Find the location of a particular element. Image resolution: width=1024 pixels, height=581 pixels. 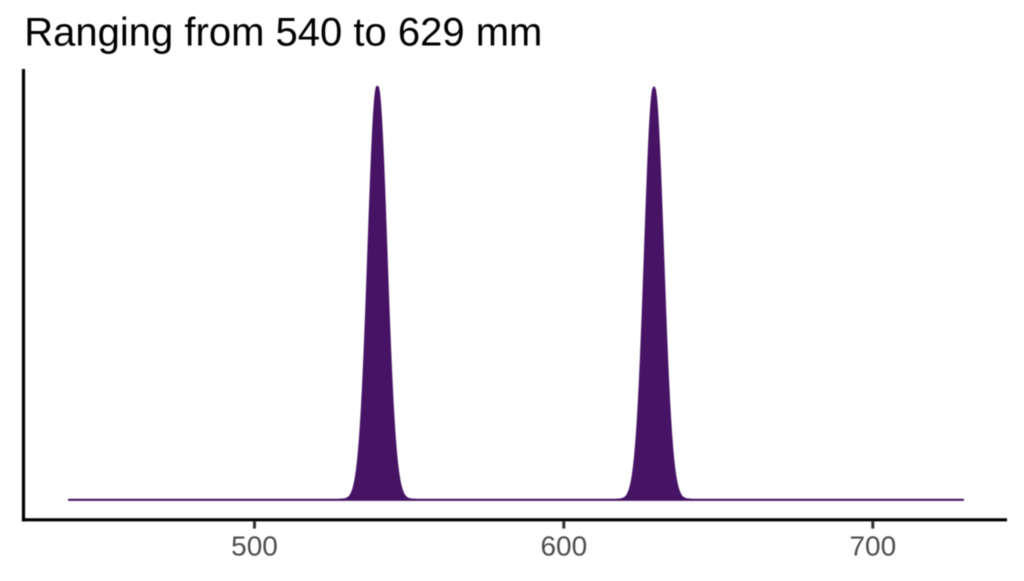

svg-text: 500 is located at coordinates (254, 545).